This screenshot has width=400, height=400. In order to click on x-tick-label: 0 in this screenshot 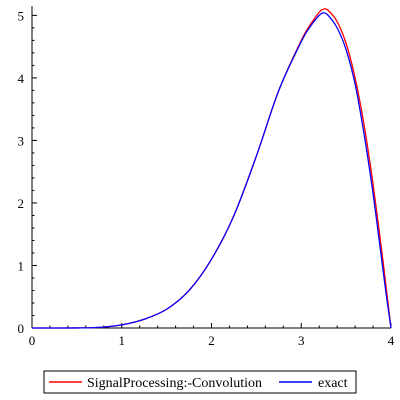, I will do `click(32, 340)`.